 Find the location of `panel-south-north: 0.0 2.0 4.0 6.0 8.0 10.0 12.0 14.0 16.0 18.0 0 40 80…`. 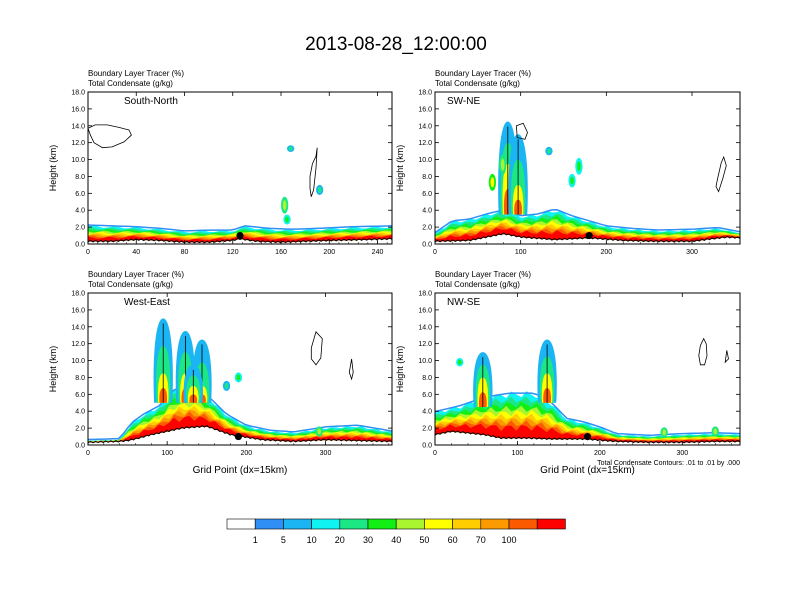

panel-south-north: 0.0 2.0 4.0 6.0 8.0 10.0 12.0 14.0 16.0 18.0 0 40 80… is located at coordinates (220, 162).